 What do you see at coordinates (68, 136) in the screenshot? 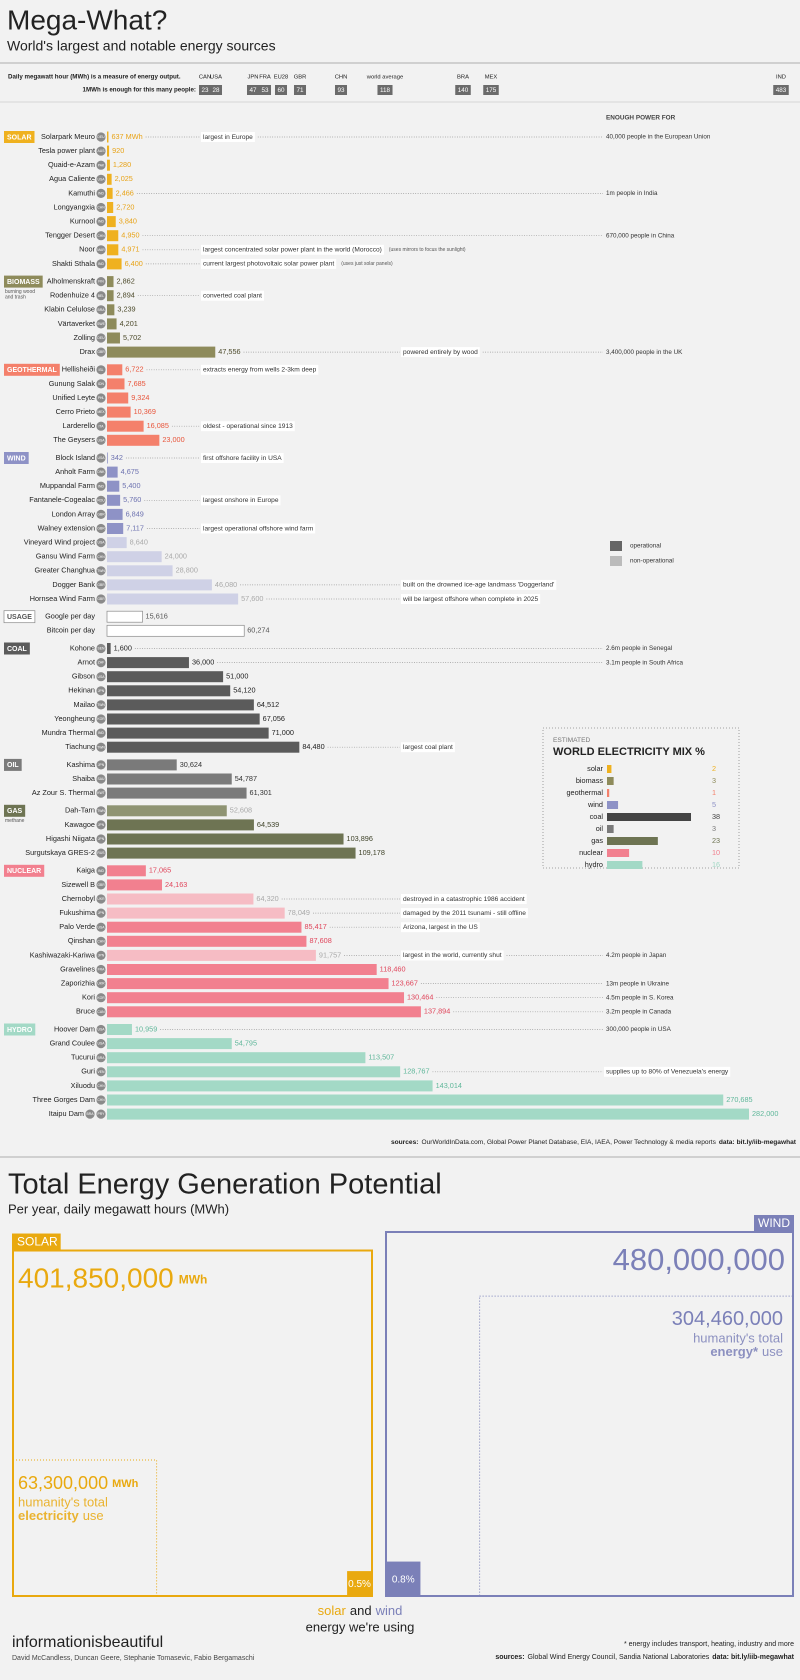
I see `source-name: Solarpark Meuro` at bounding box center [68, 136].